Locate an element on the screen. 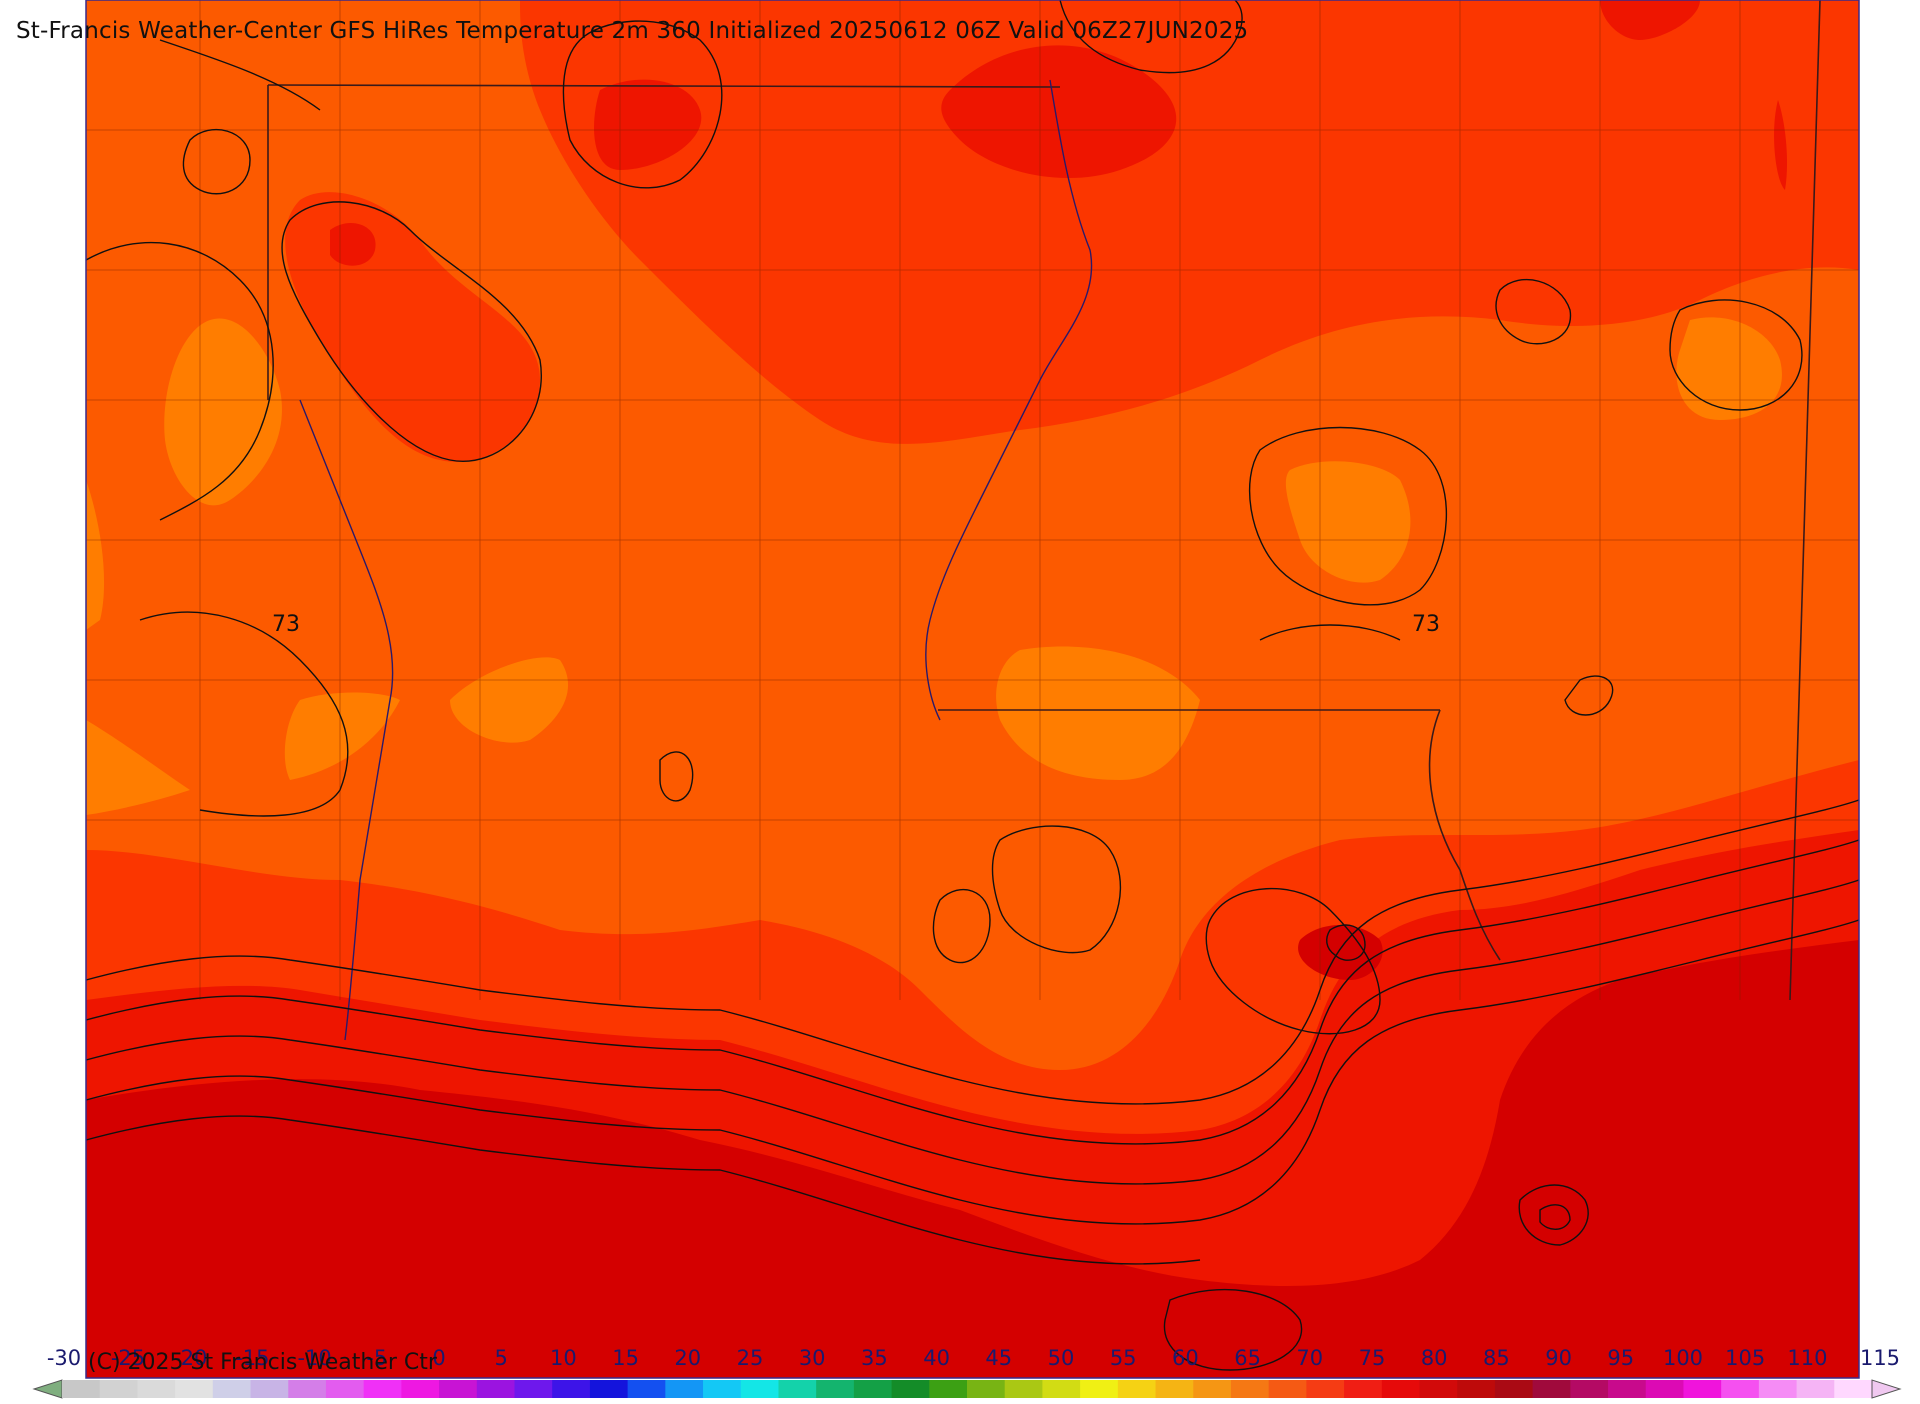 The image size is (1920, 1404). colorbar-tick-label: 30 is located at coordinates (812, 1358).